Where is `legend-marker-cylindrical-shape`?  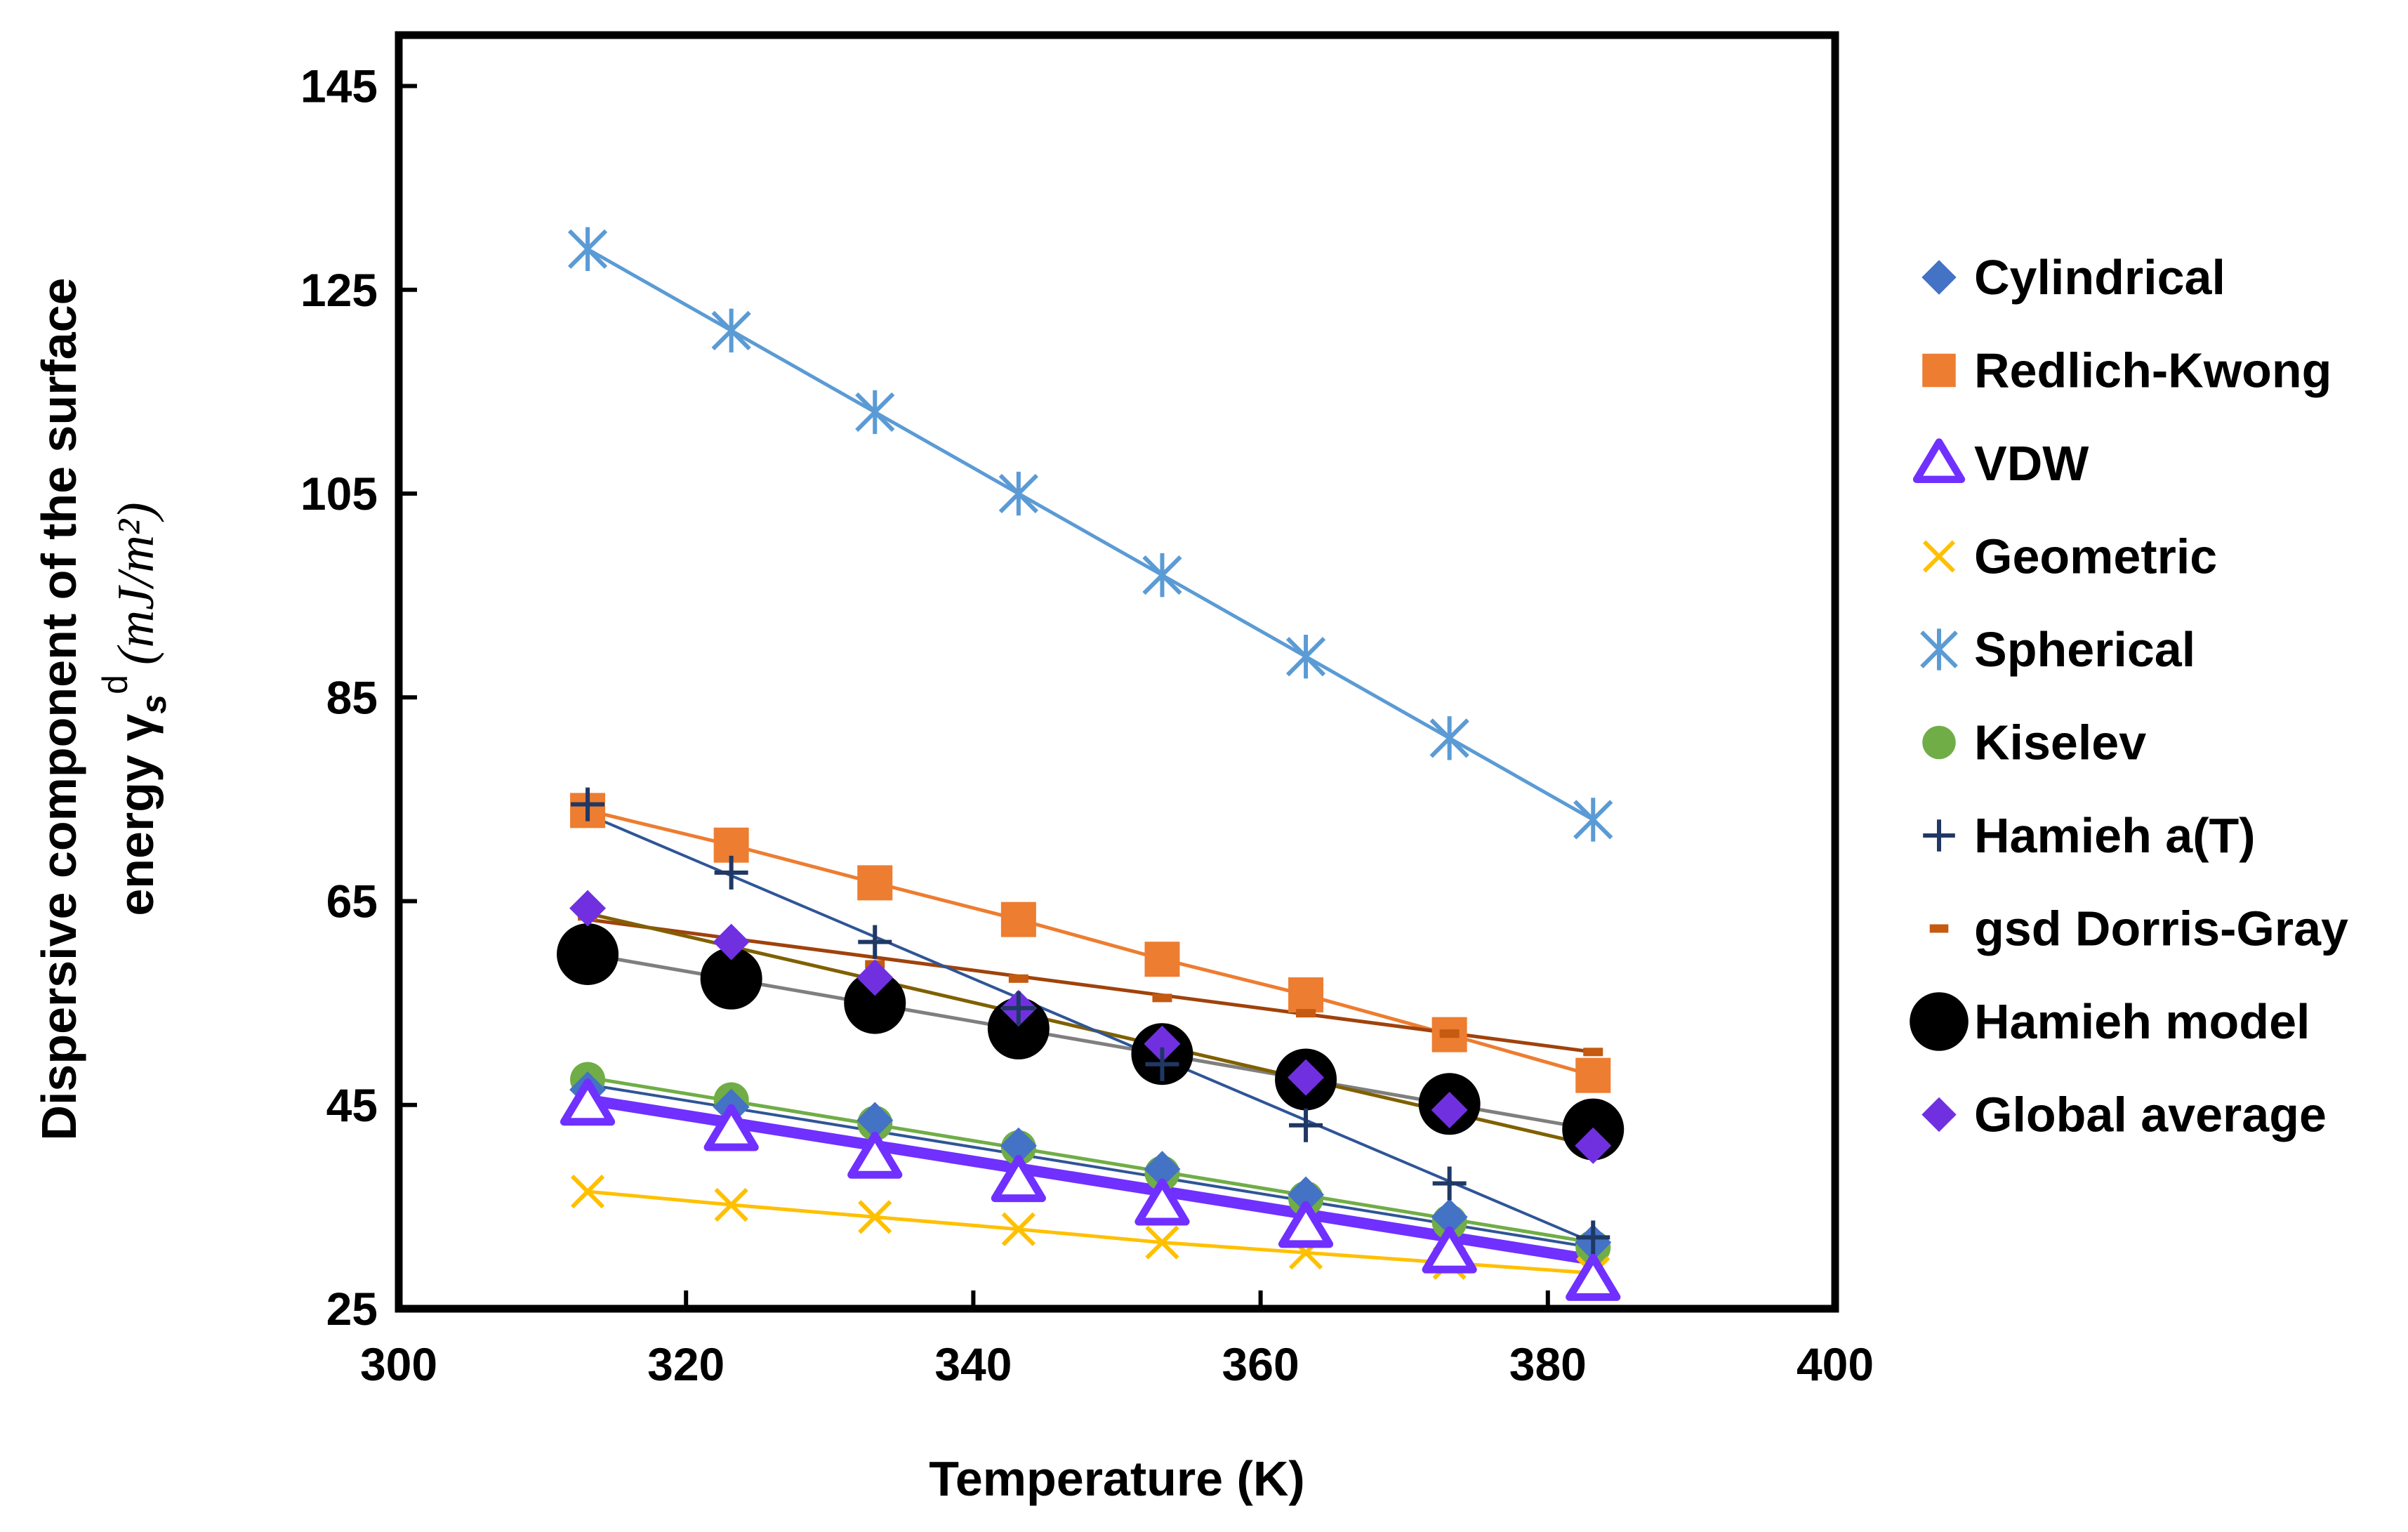
legend-marker-cylindrical-shape is located at coordinates (1939, 277).